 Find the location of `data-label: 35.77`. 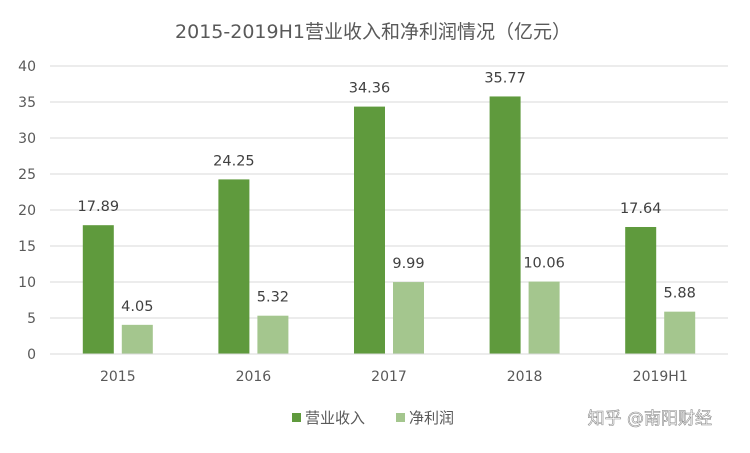

data-label: 35.77 is located at coordinates (505, 78).